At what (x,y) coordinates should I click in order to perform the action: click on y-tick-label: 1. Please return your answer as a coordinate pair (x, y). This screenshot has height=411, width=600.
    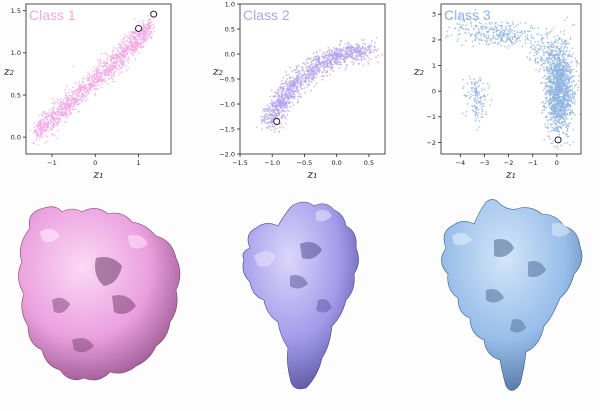
    Looking at the image, I should click on (434, 66).